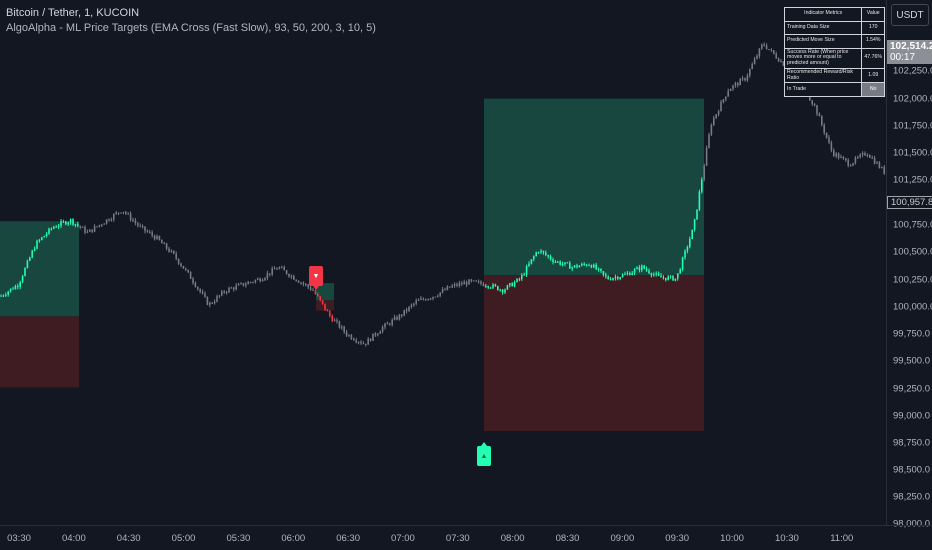  Describe the element at coordinates (73, 13) in the screenshot. I see `symbol-title: Bitcoin / Tether, 1, KUCOIN` at that location.